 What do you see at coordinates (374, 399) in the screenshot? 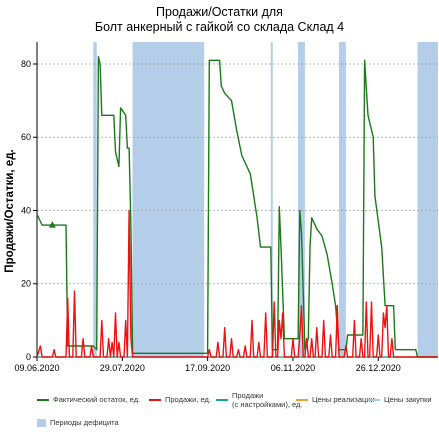
I see `legend-swatch-purchase-prices` at bounding box center [374, 399].